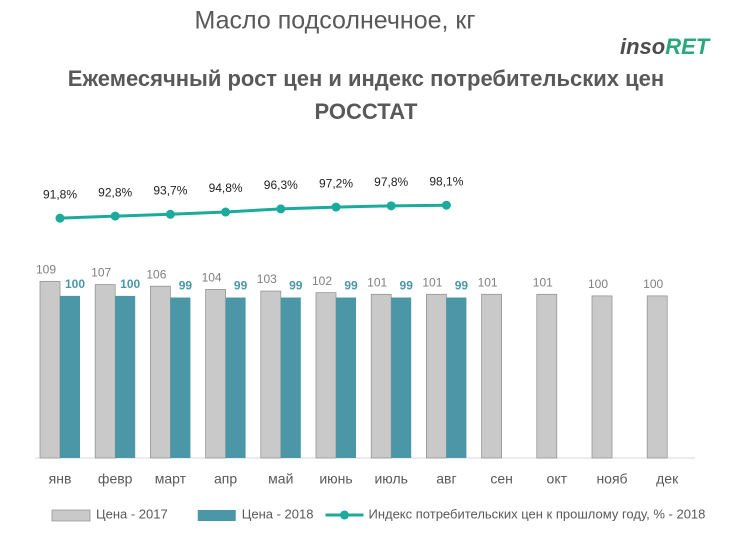  Describe the element at coordinates (335, 21) in the screenshot. I see `chart-title: Масло подсолнечное, кг` at that location.